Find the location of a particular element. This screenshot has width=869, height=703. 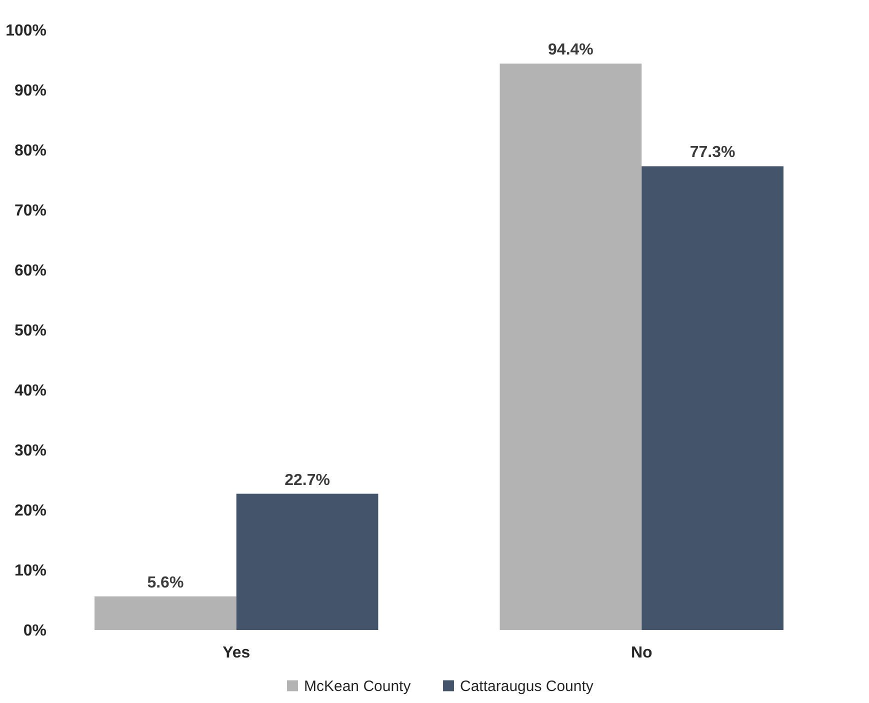

y-tick-label: 40% is located at coordinates (30, 391).